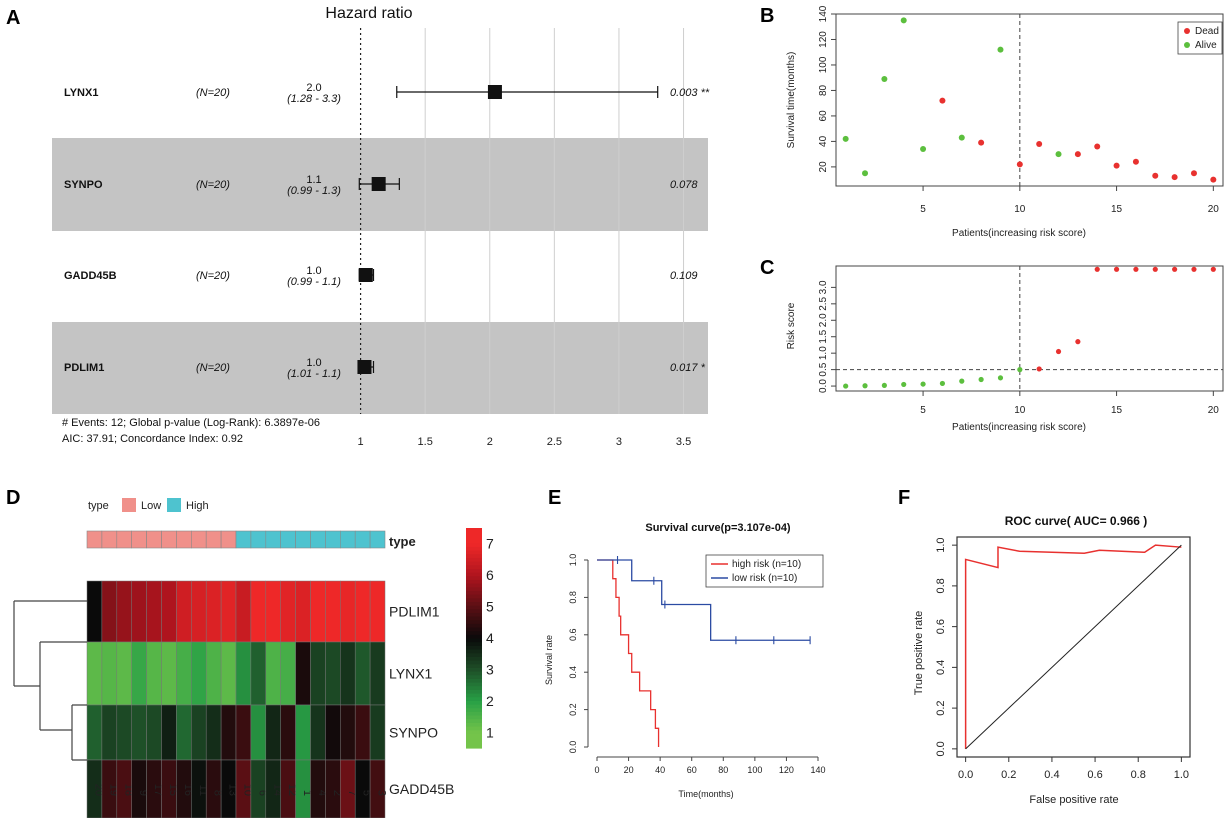 The width and height of the screenshot is (1225, 818). Describe the element at coordinates (619, 442) in the screenshot. I see `forest-axis-tick-label: 3` at that location.